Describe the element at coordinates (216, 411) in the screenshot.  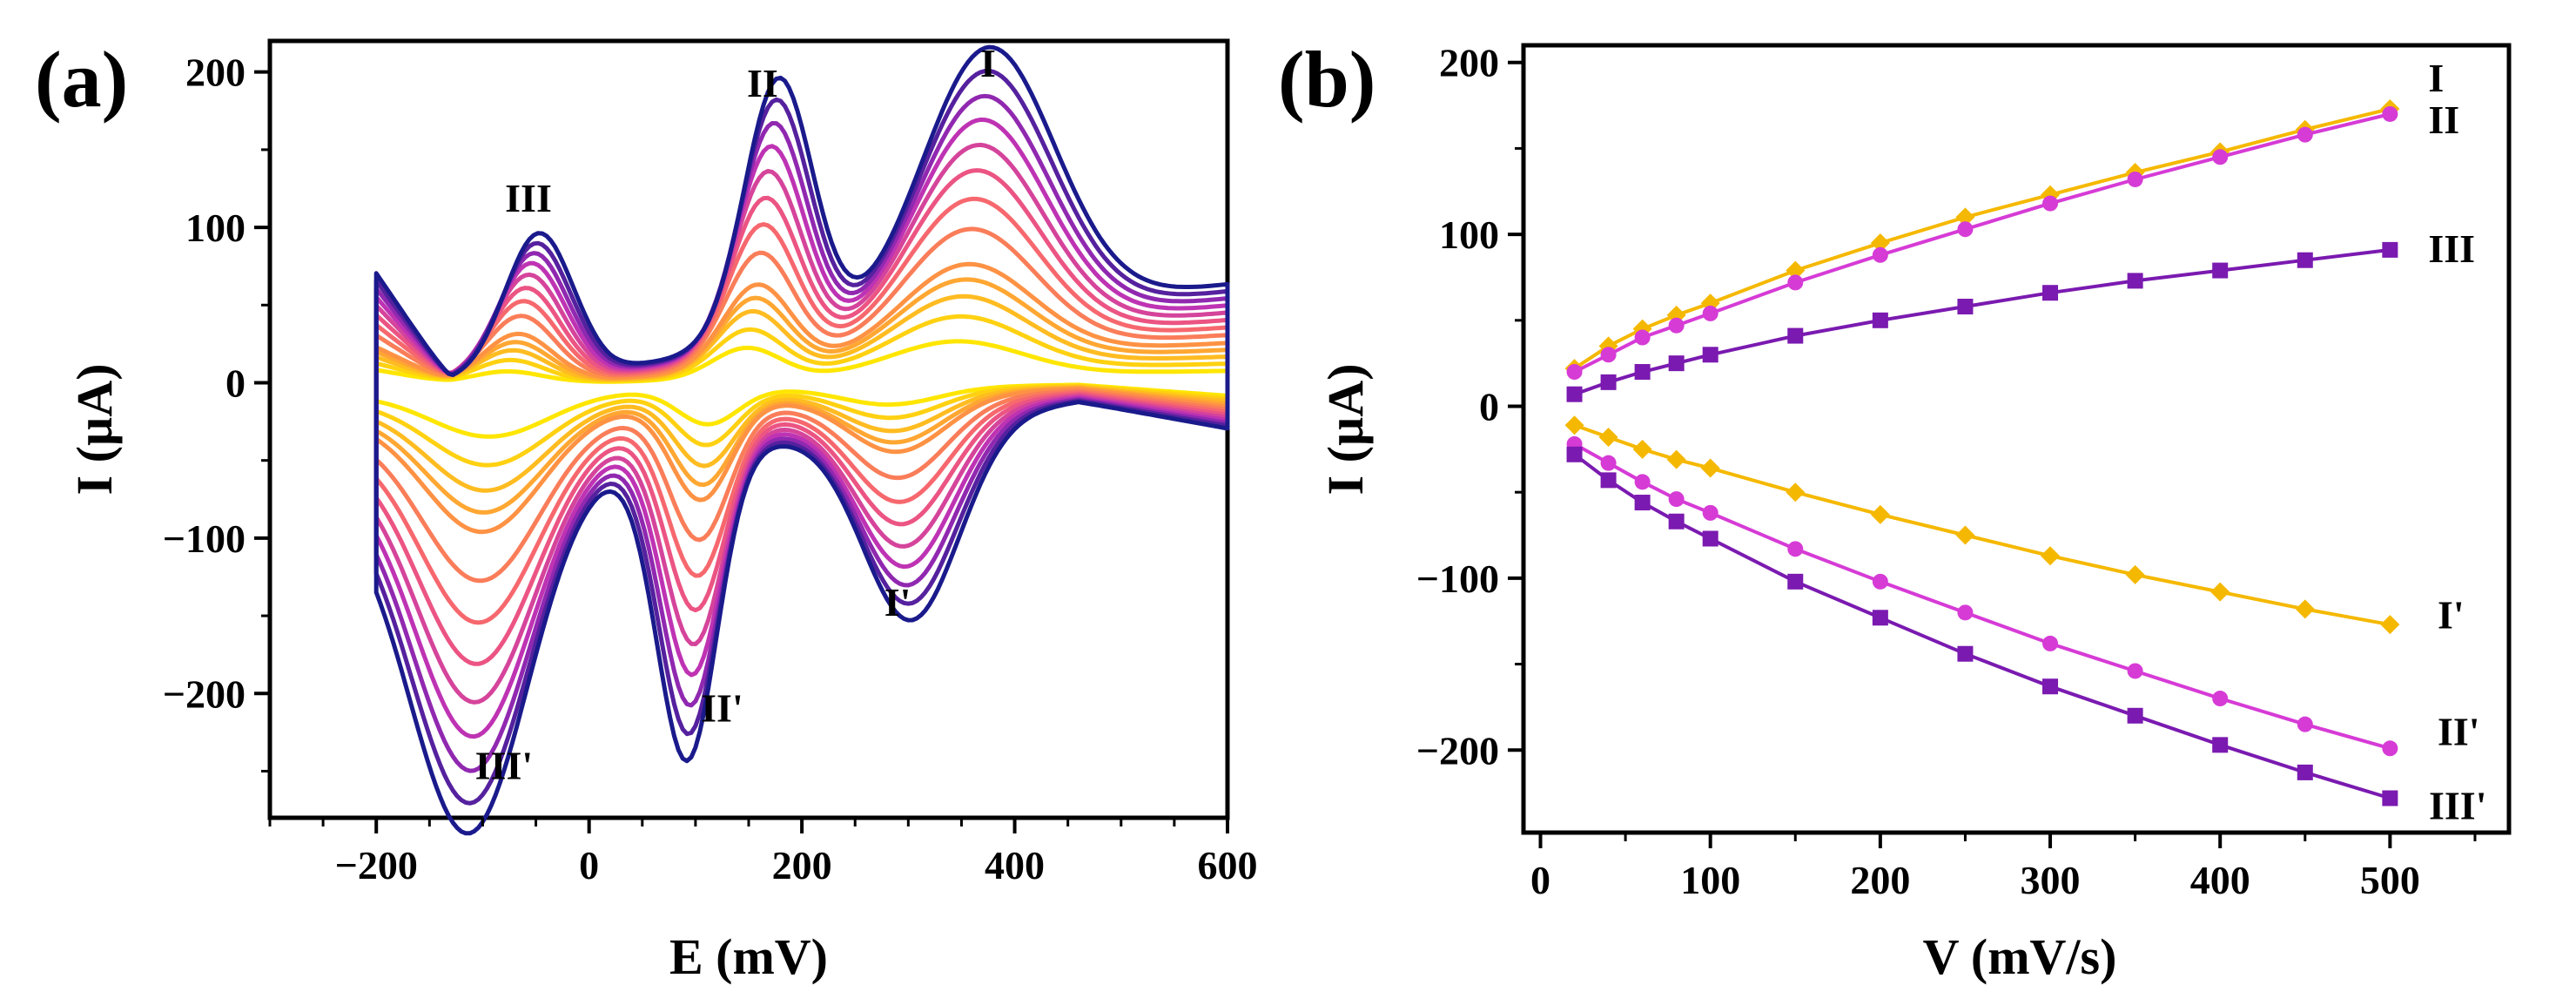
I see `panel-a-y-ticks: −200 −100 0 100 200` at that location.